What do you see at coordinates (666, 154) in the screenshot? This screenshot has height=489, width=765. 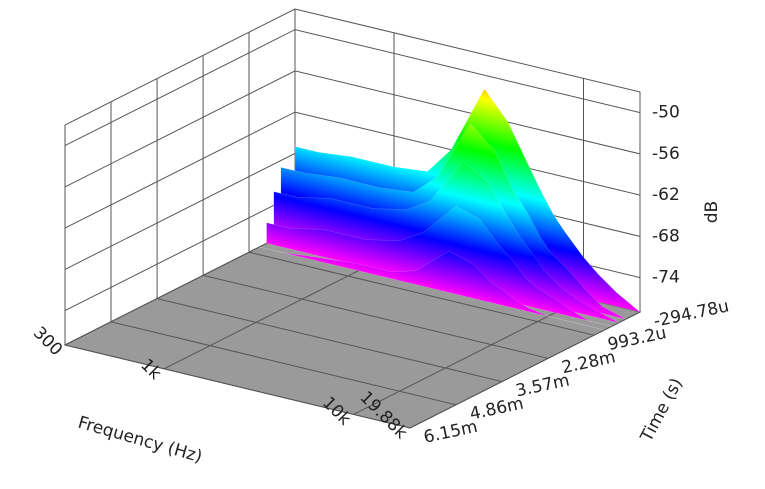 I see `z-tick-label: -56` at bounding box center [666, 154].